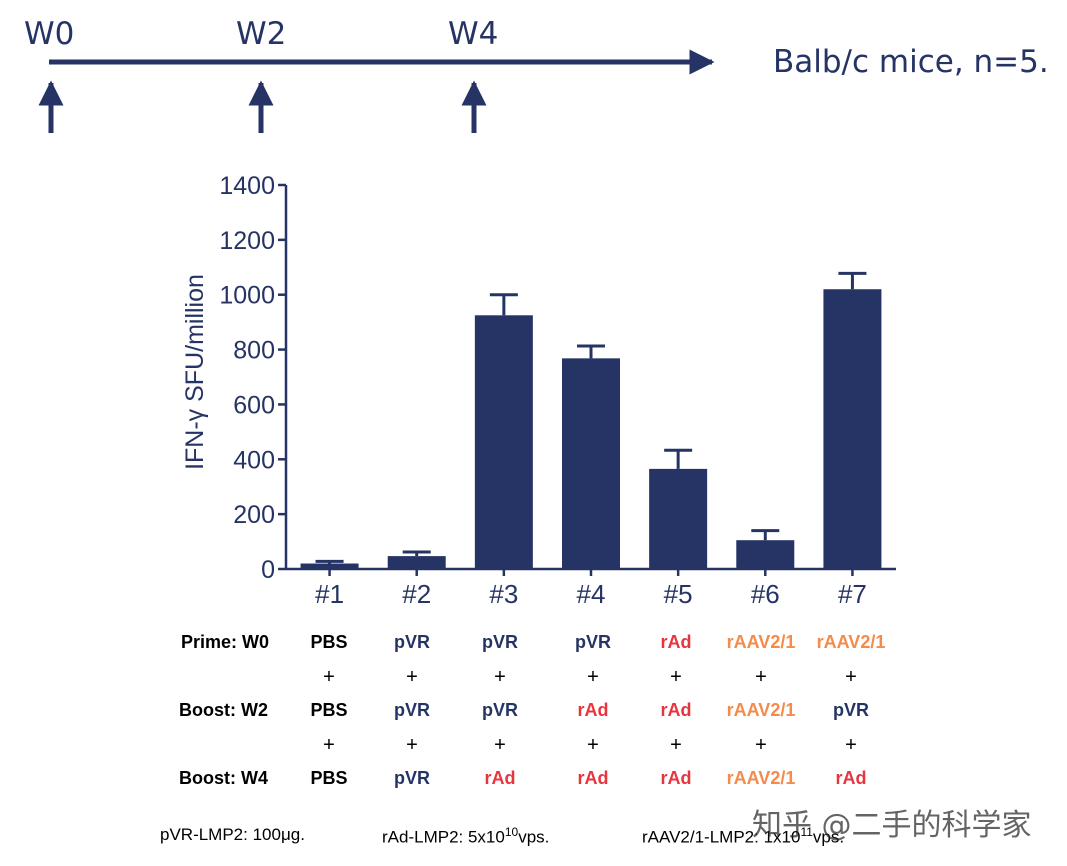  Describe the element at coordinates (412, 710) in the screenshot. I see `regimen-cell-r2-g2: pVR` at that location.